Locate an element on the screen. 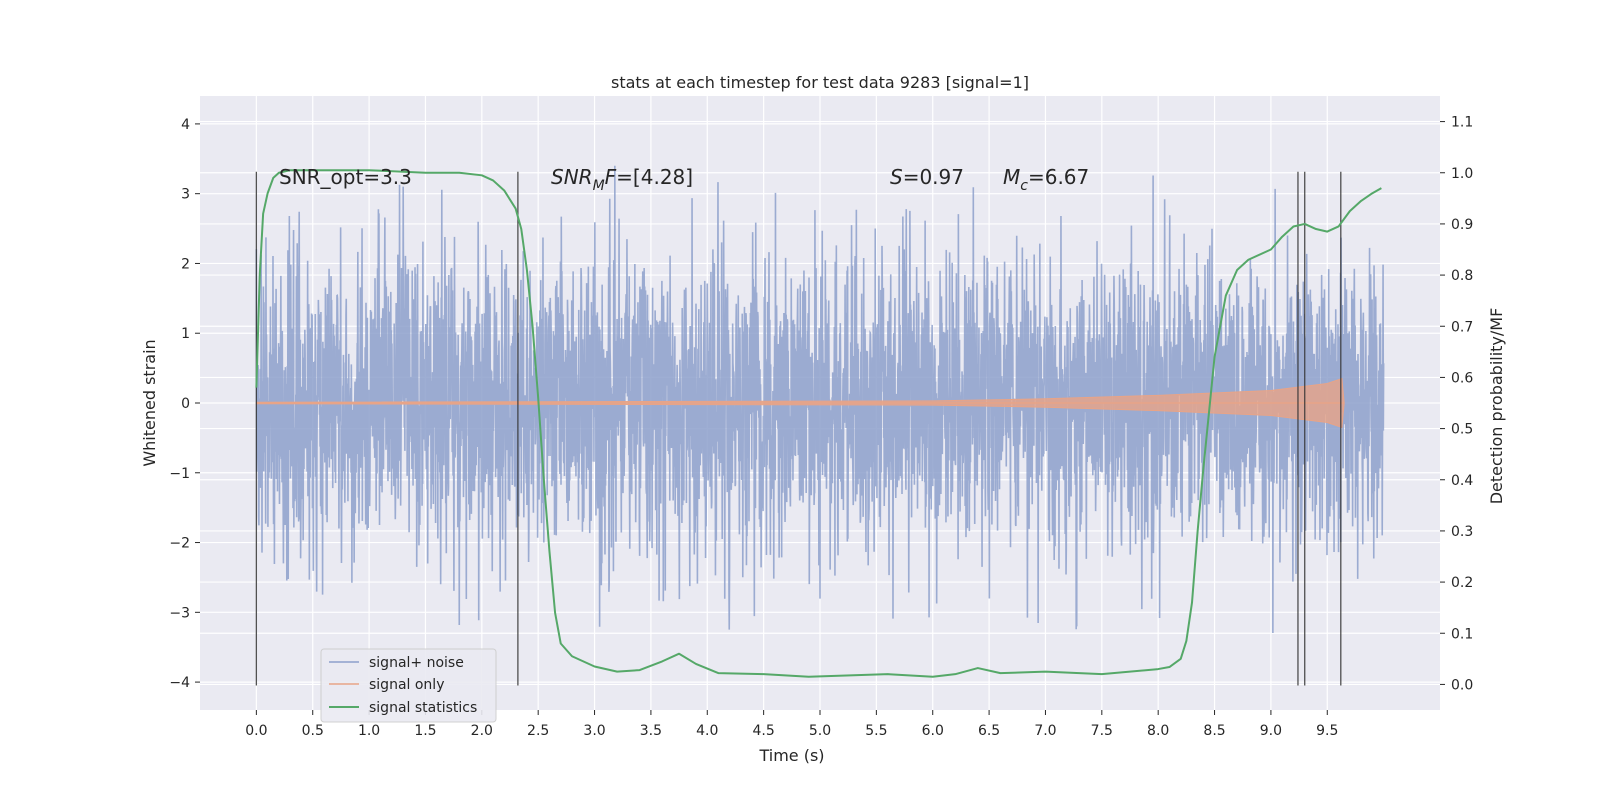 The height and width of the screenshot is (804, 1600). y-tick-label-left: −2 is located at coordinates (179, 544).